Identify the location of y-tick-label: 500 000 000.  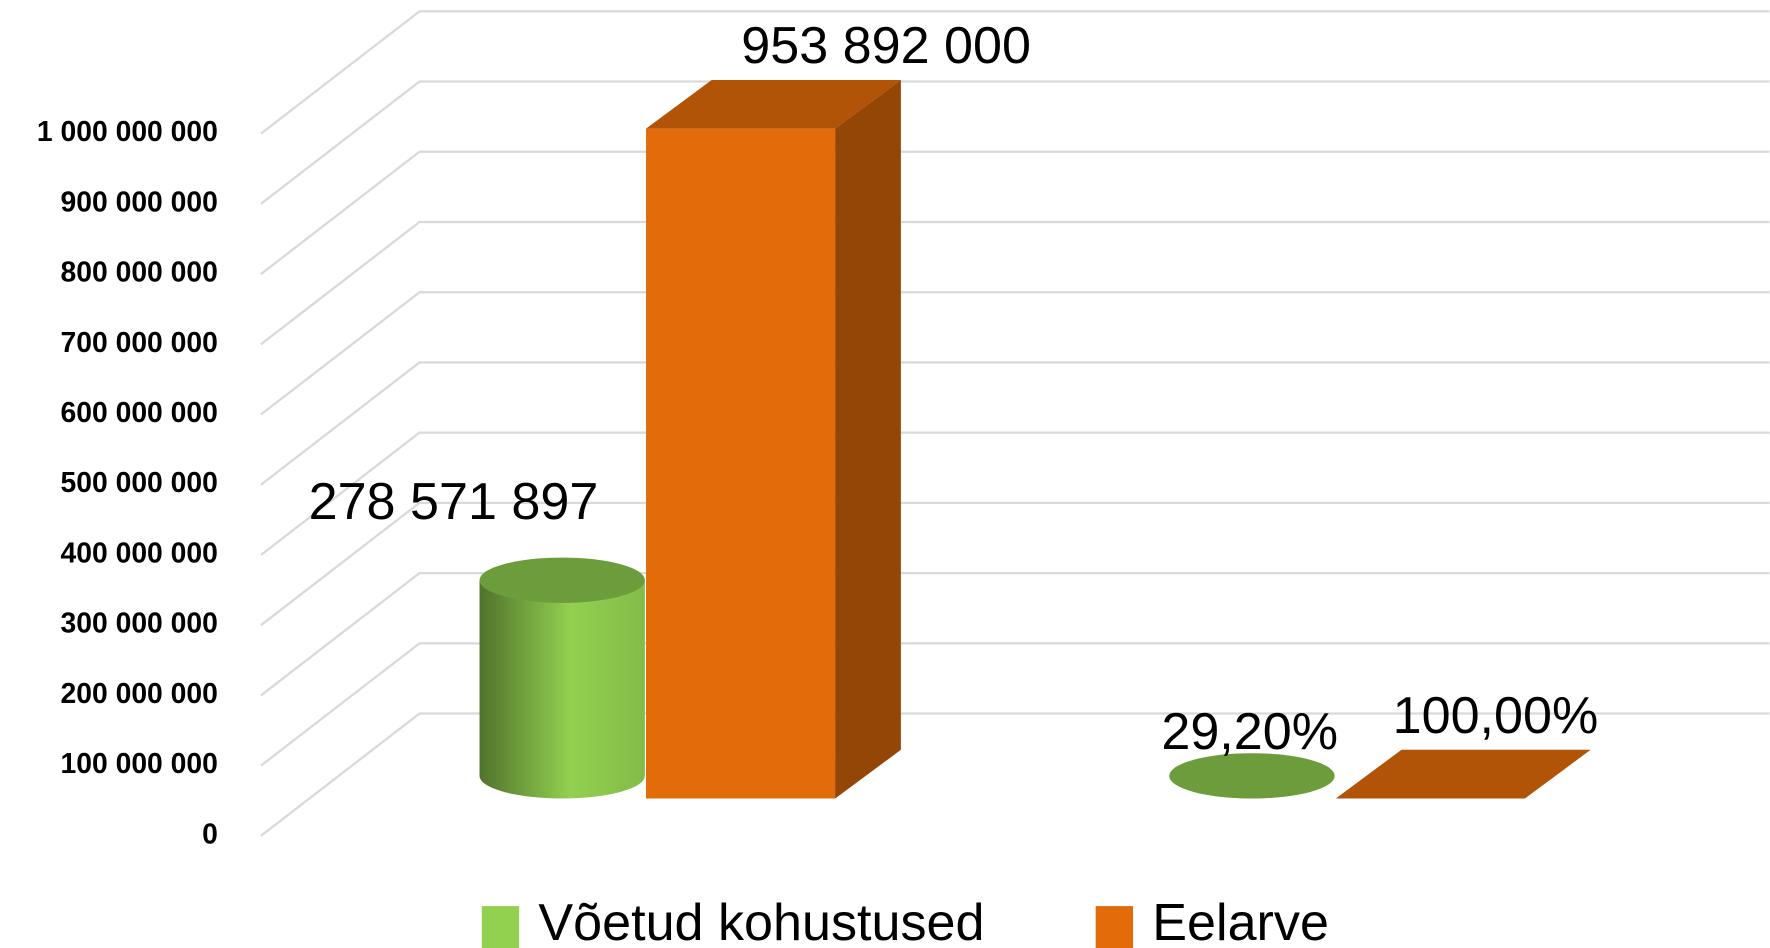
(139, 482).